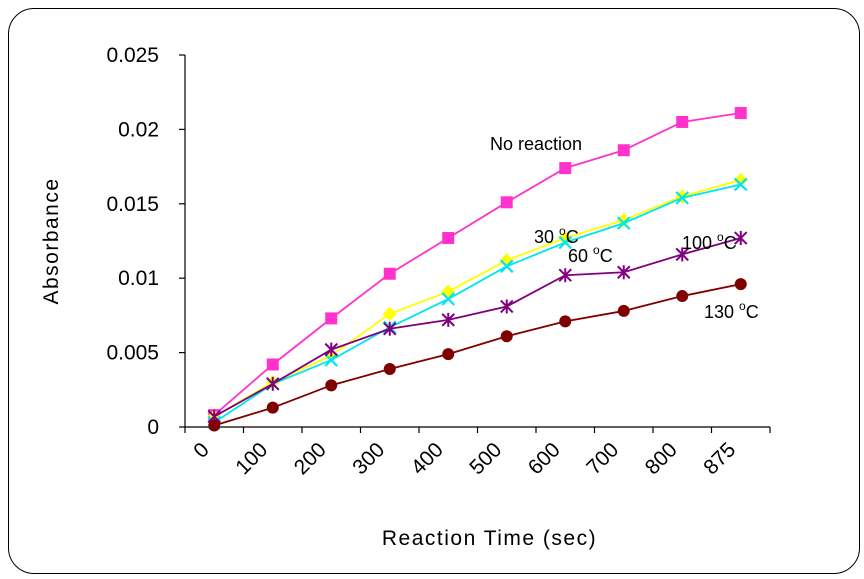  What do you see at coordinates (138, 278) in the screenshot?
I see `y-tick-label: 0.01` at bounding box center [138, 278].